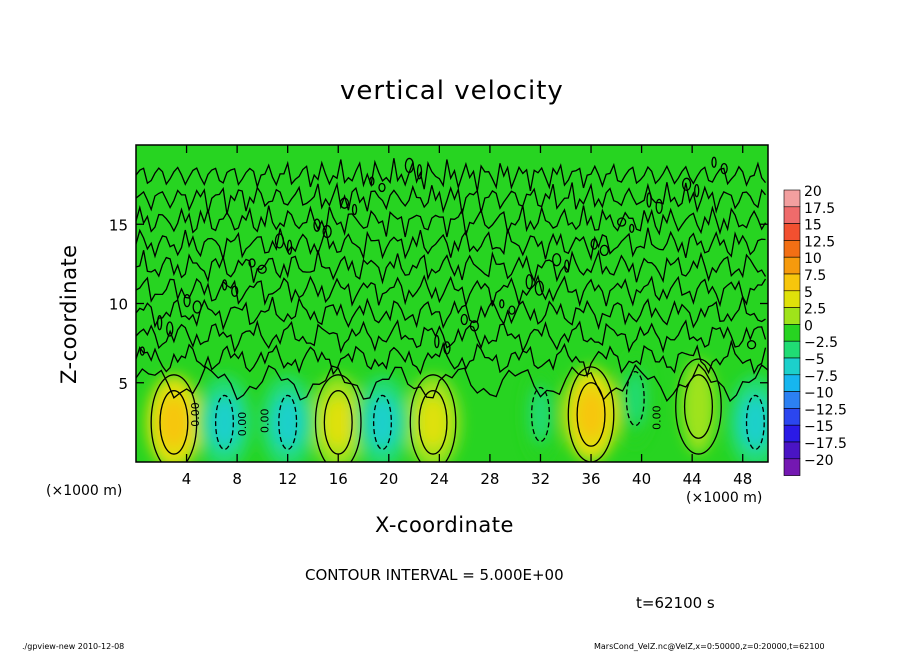  Describe the element at coordinates (489, 479) in the screenshot. I see `x-tick-label: 28` at that location.